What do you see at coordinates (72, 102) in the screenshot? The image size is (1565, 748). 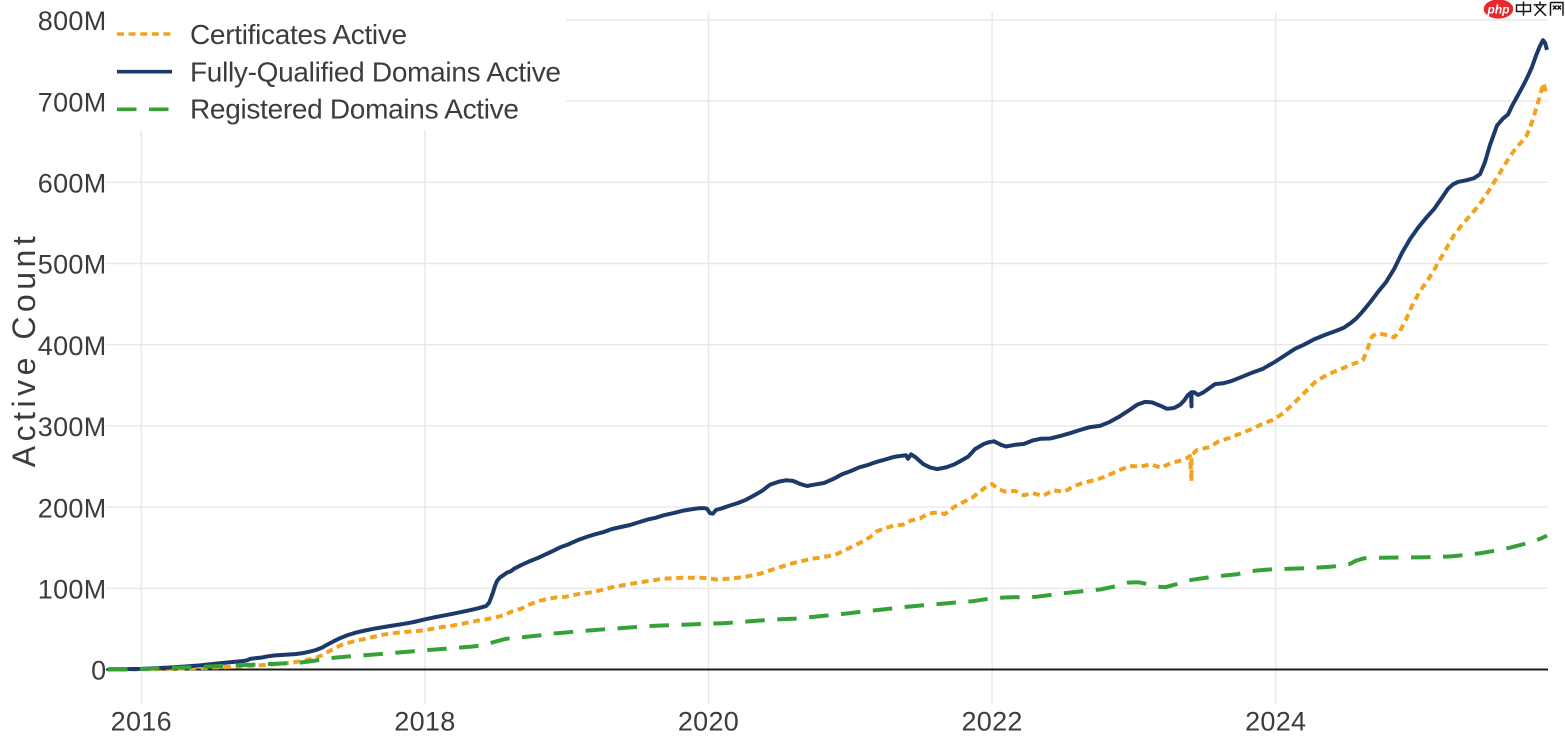 I see `svg-text: 700M` at bounding box center [72, 102].